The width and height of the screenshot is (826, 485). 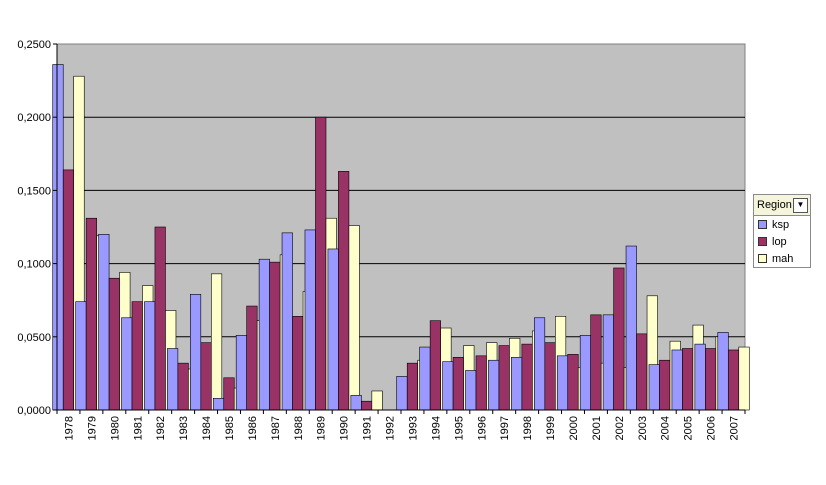 I want to click on bar-ksp-1981, so click(x=127, y=364).